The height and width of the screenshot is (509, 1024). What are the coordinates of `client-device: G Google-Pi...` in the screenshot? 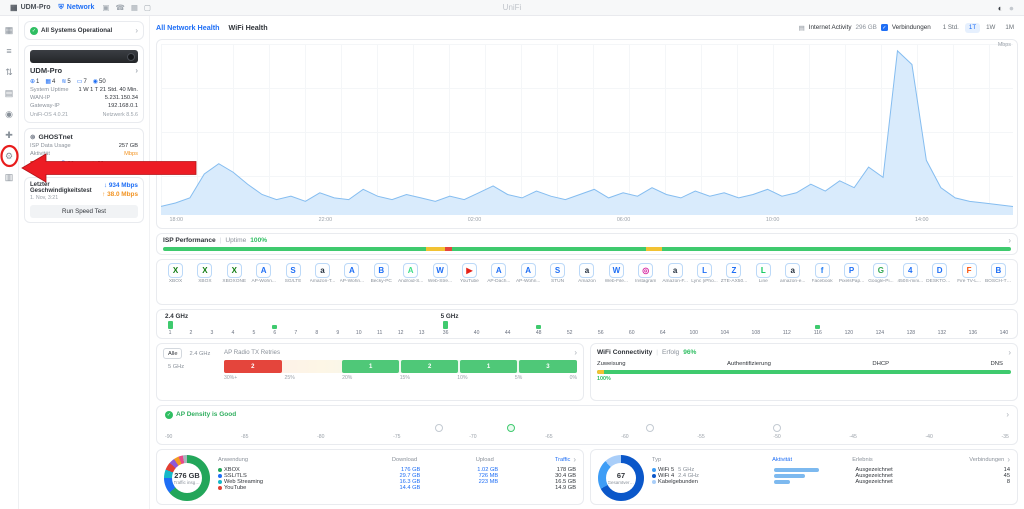 It's located at (880, 282).